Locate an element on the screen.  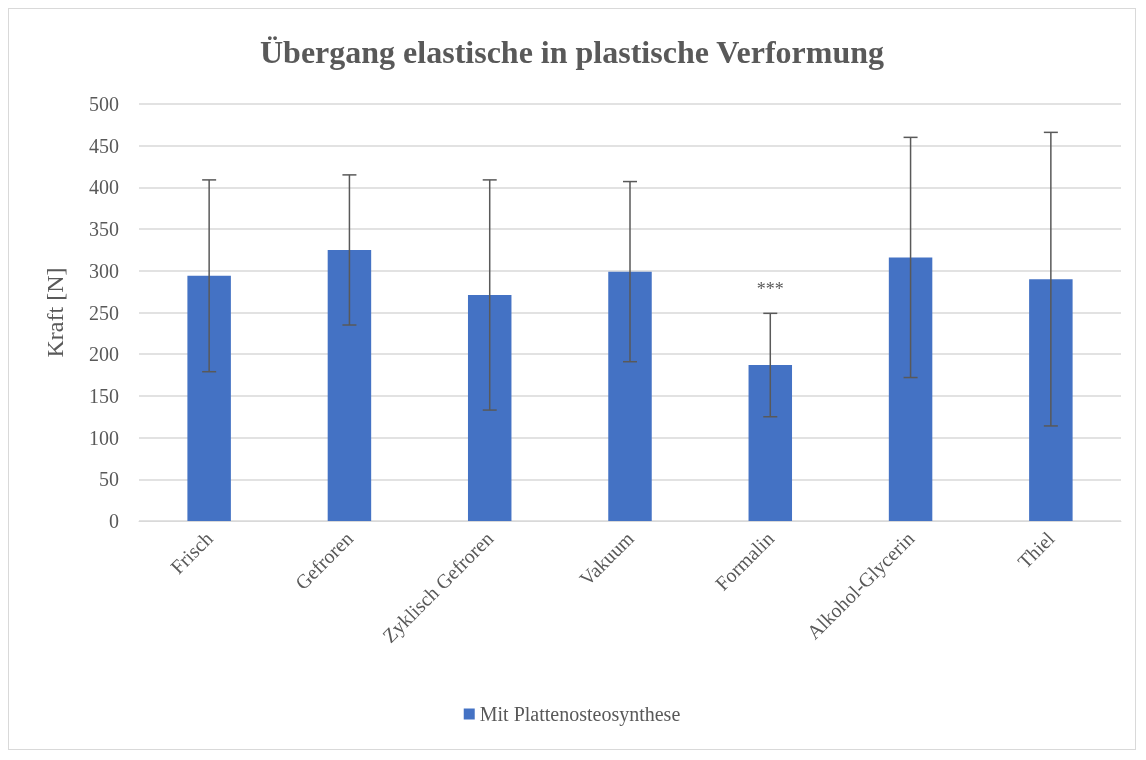
y-tick-label: 450 is located at coordinates (104, 145).